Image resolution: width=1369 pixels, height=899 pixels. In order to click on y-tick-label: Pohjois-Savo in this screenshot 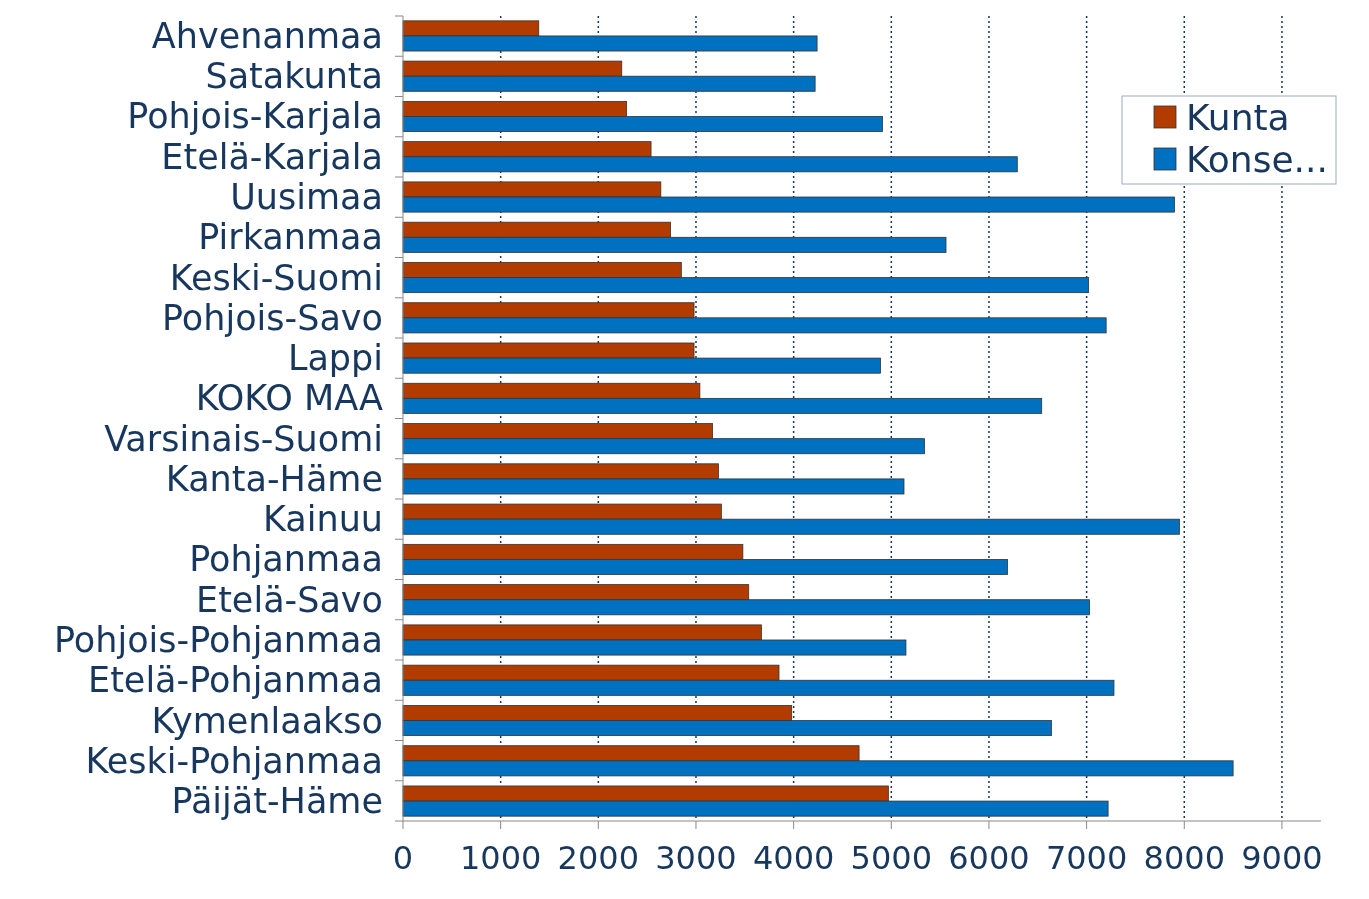, I will do `click(272, 317)`.